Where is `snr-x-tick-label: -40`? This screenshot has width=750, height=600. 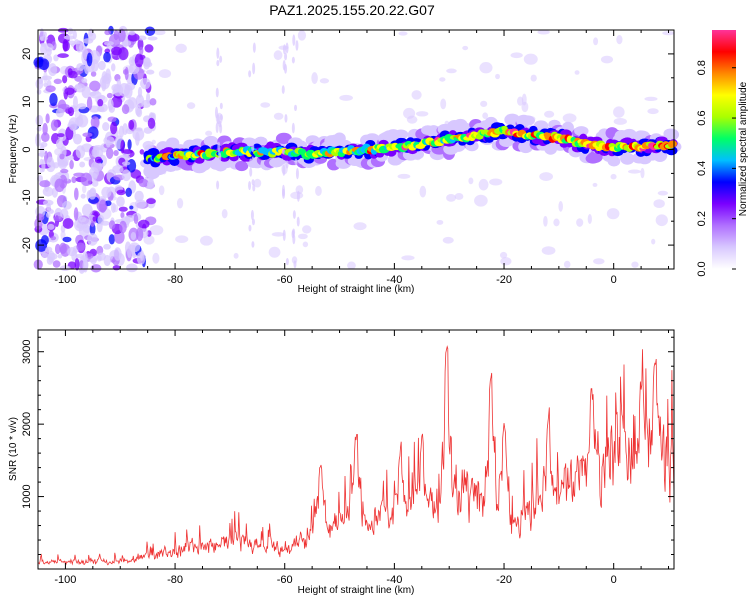
snr-x-tick-label: -40 is located at coordinates (394, 580).